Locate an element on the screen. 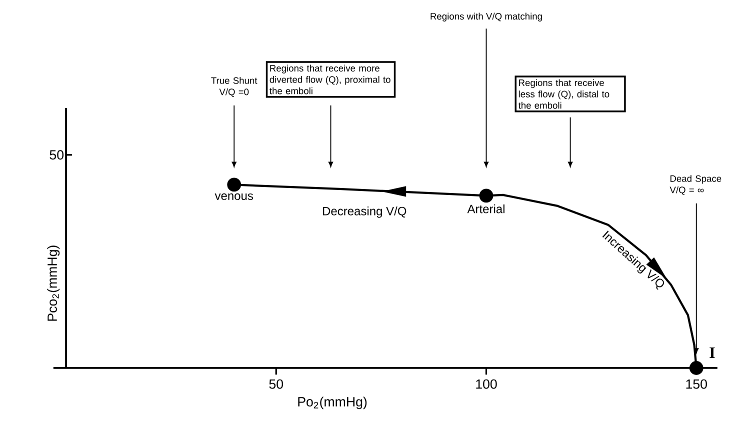 This screenshot has height=429, width=751. text: Regions that receive more diverted flow (Q), proximal to the emboli is located at coordinates (330, 79).